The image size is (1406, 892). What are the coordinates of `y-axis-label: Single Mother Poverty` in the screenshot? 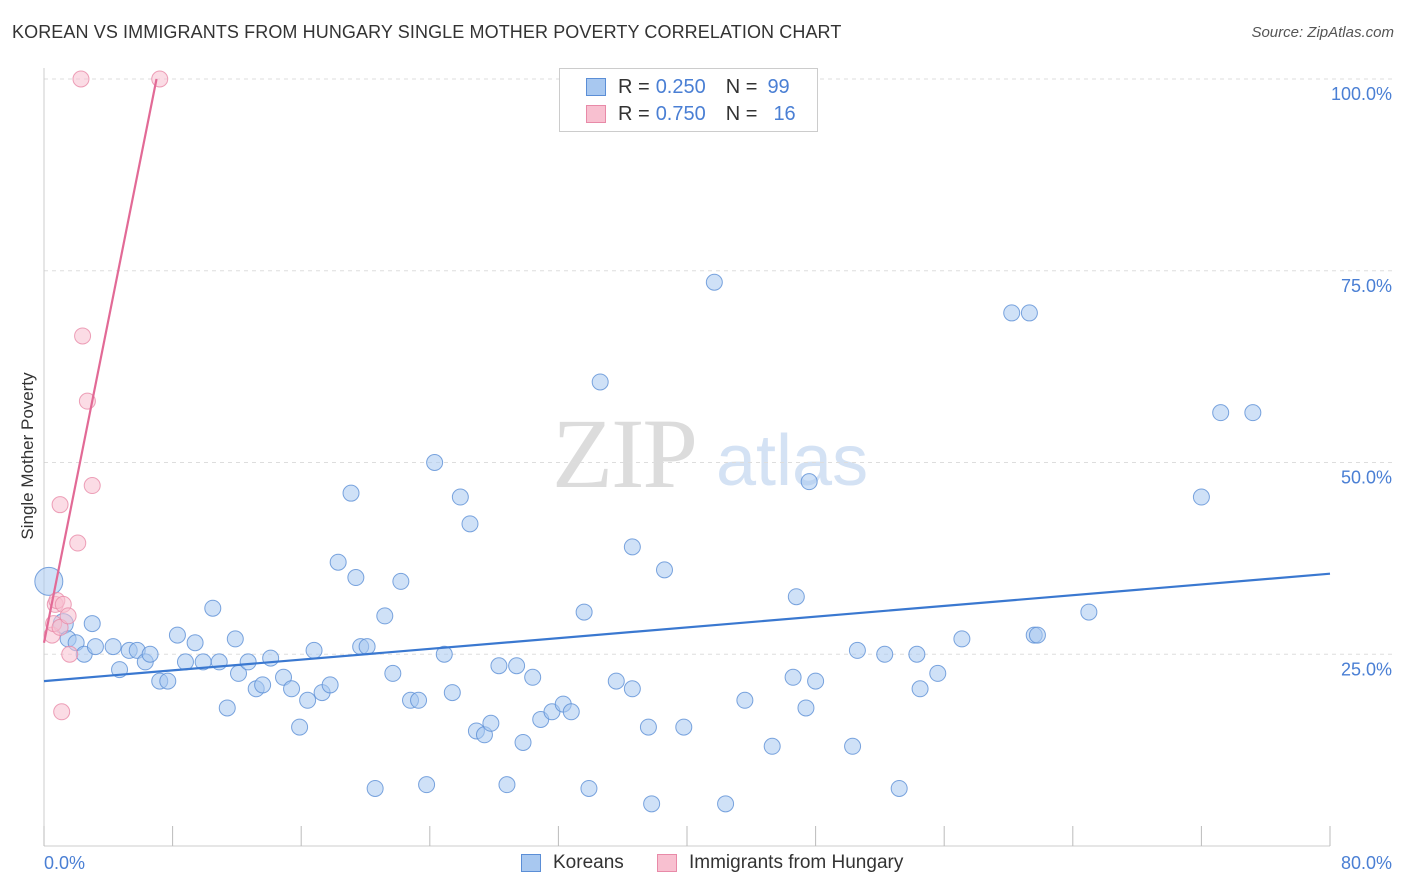 It's located at (27, 456).